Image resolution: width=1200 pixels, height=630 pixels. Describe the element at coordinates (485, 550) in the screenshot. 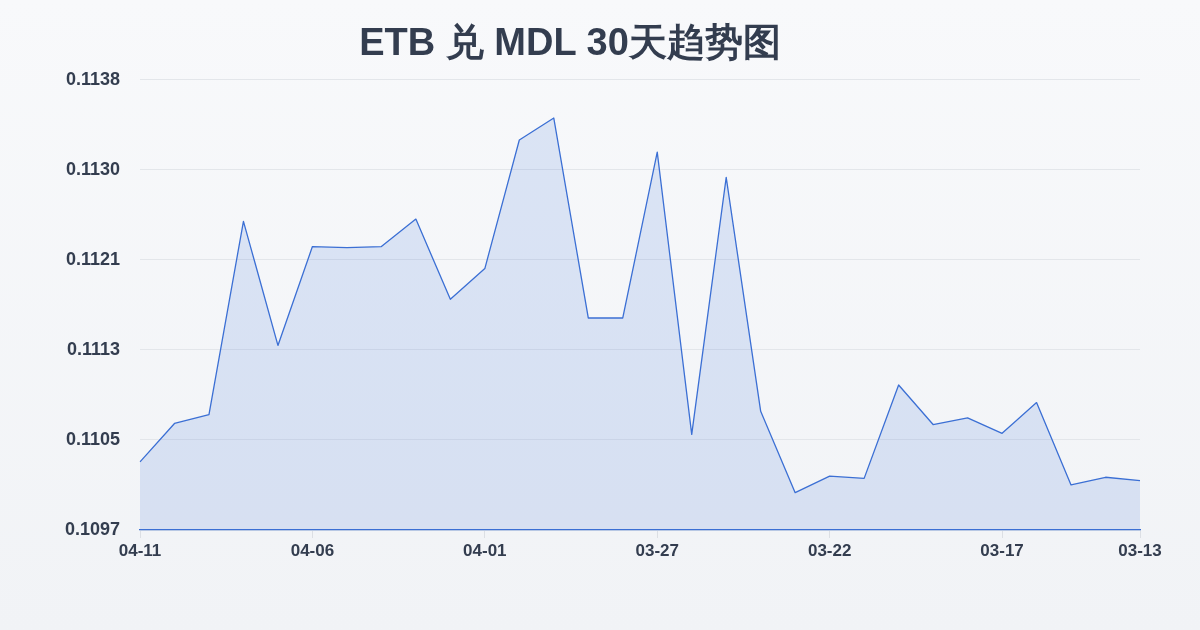

I see `x-tick-label: 04-01` at that location.